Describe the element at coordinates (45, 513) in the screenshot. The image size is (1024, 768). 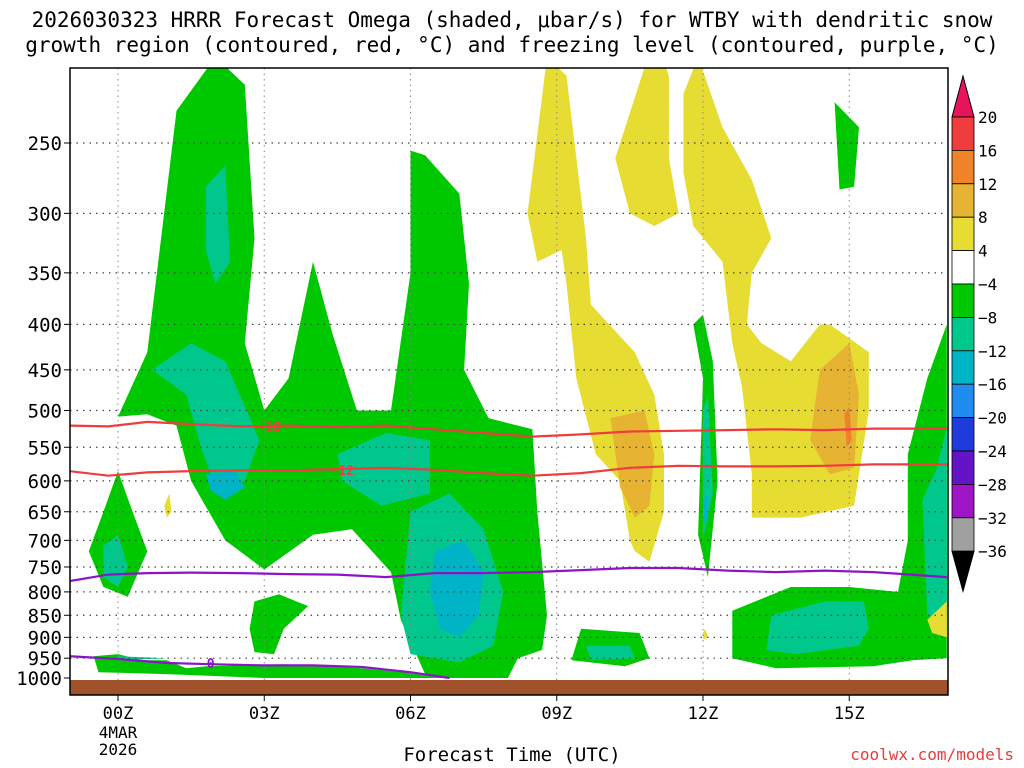
I see `y-tick-label-650: 650` at that location.